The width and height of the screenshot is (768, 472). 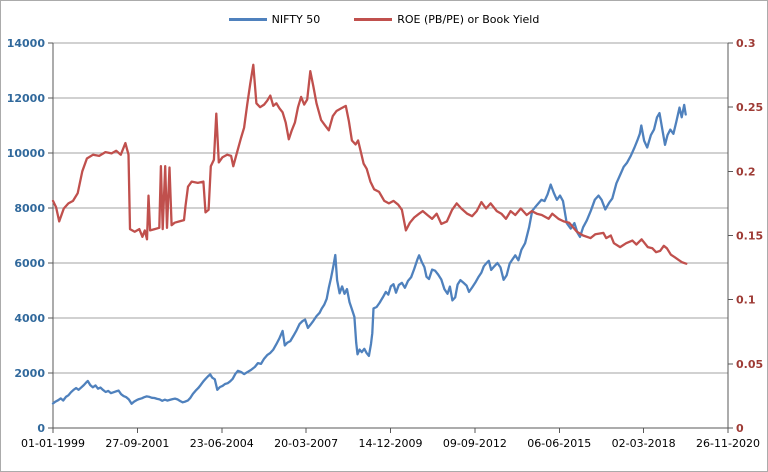 What do you see at coordinates (746, 300) in the screenshot?
I see `right-axis-tick-label: 0.1` at bounding box center [746, 300].